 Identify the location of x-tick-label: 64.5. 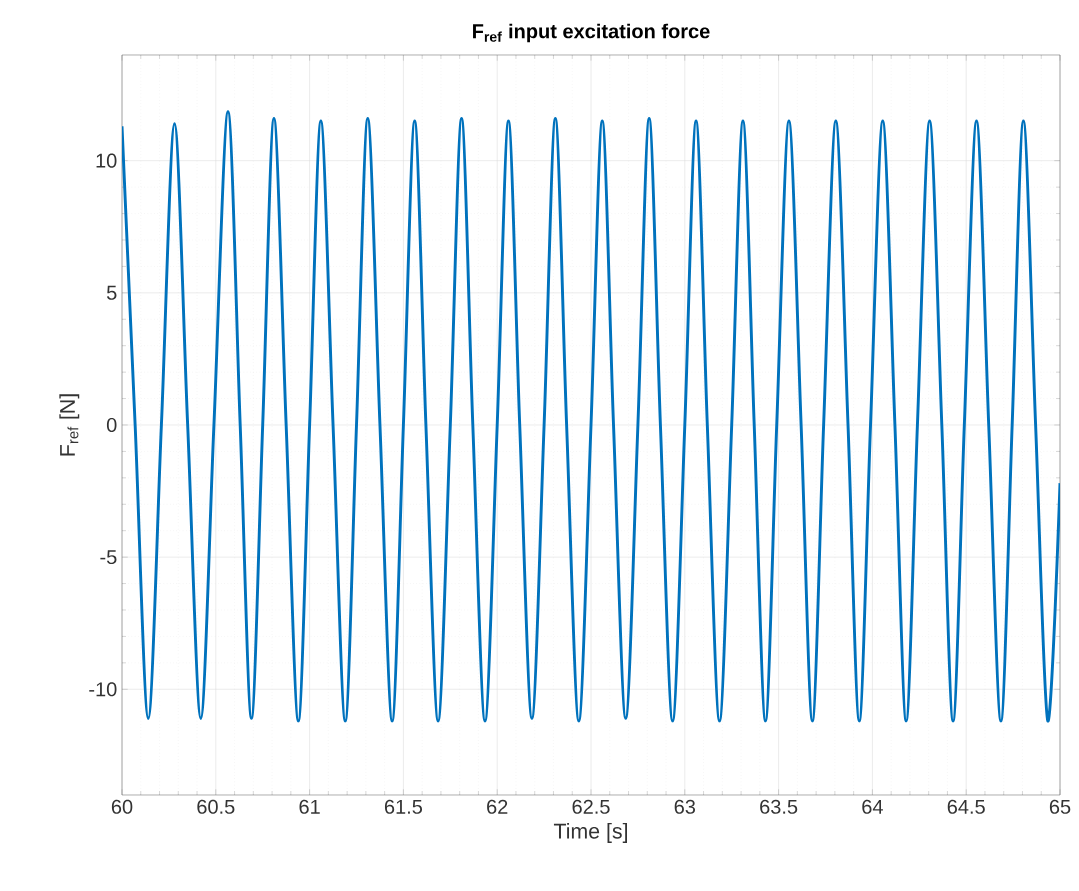
(966, 806).